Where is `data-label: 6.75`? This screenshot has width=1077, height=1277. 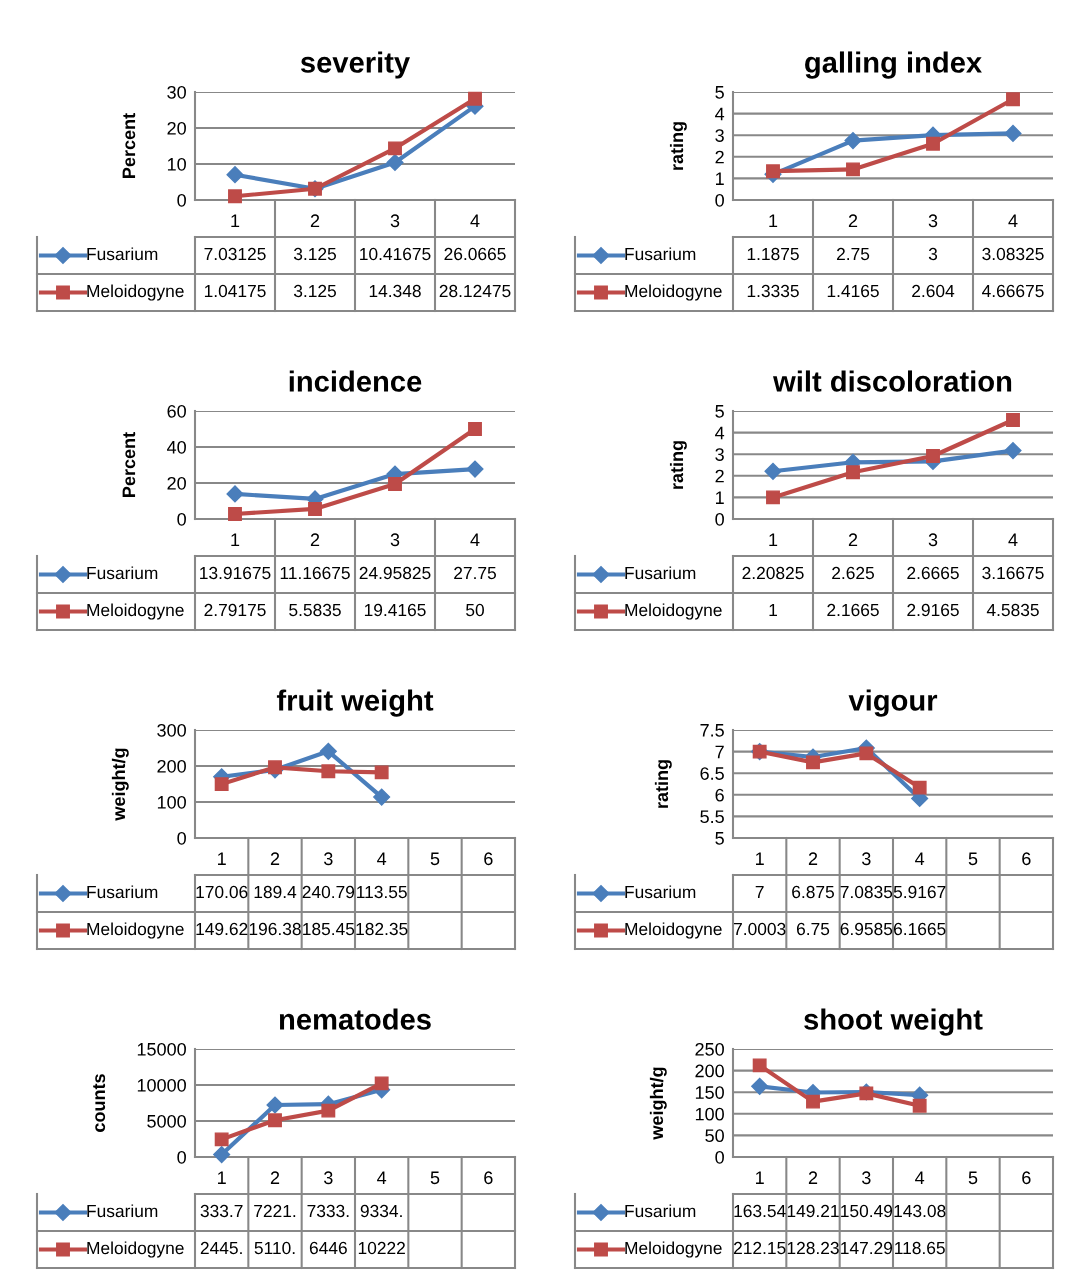 data-label: 6.75 is located at coordinates (813, 929).